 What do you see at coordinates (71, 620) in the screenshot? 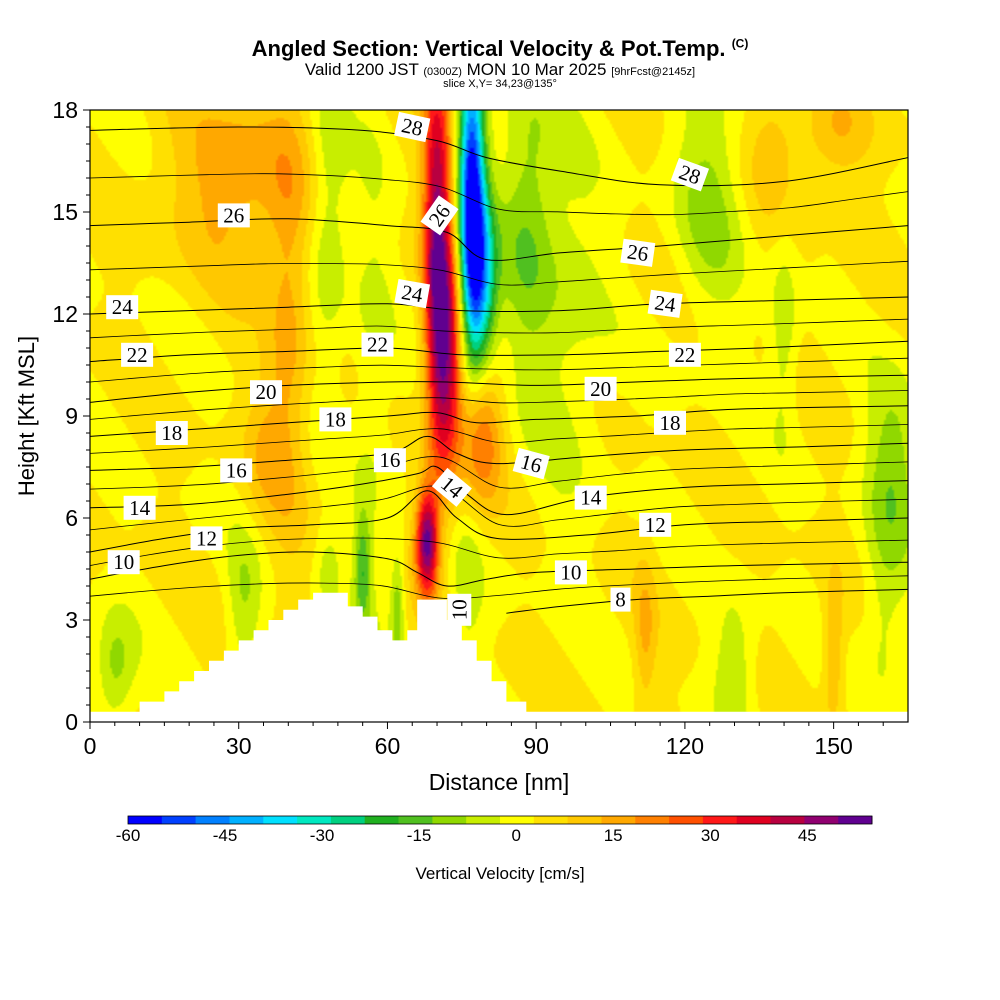
I see `y-tick-label: 3` at bounding box center [71, 620].